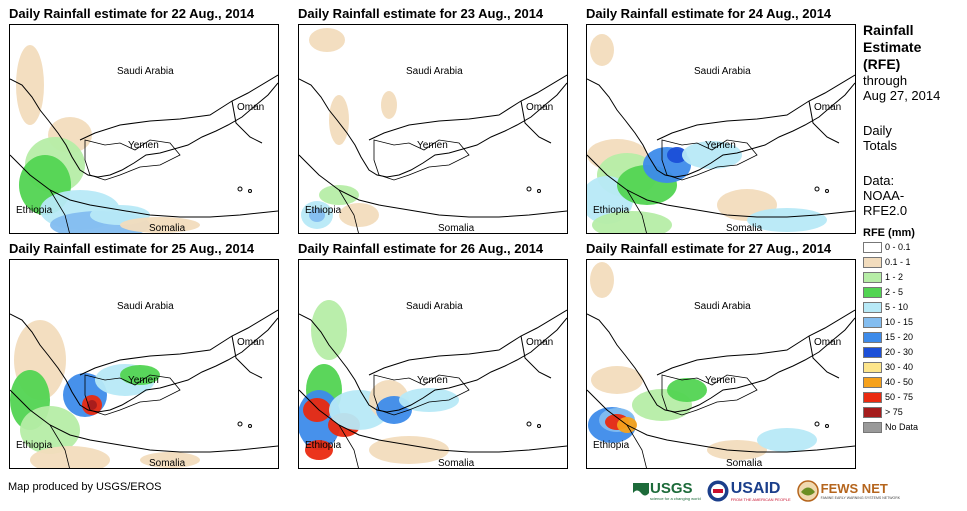 The height and width of the screenshot is (511, 967). I want to click on usaid-seal-icon, so click(718, 491).